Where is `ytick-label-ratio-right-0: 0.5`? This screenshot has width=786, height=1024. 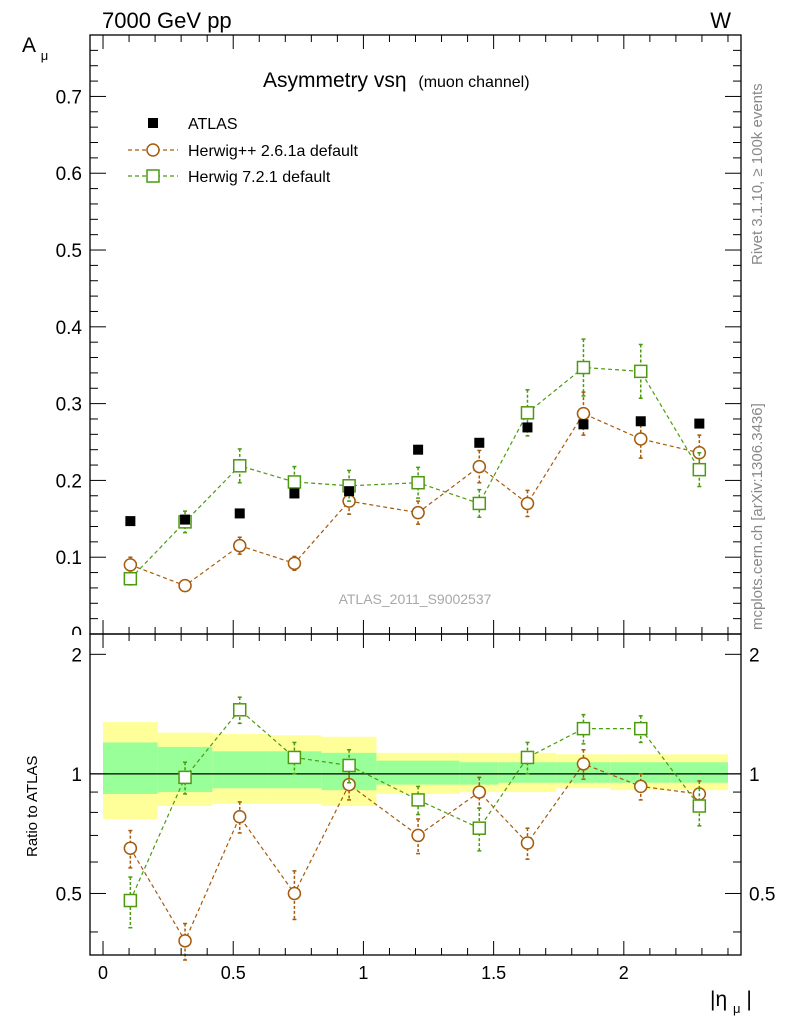 ytick-label-ratio-right-0: 0.5 is located at coordinates (762, 894).